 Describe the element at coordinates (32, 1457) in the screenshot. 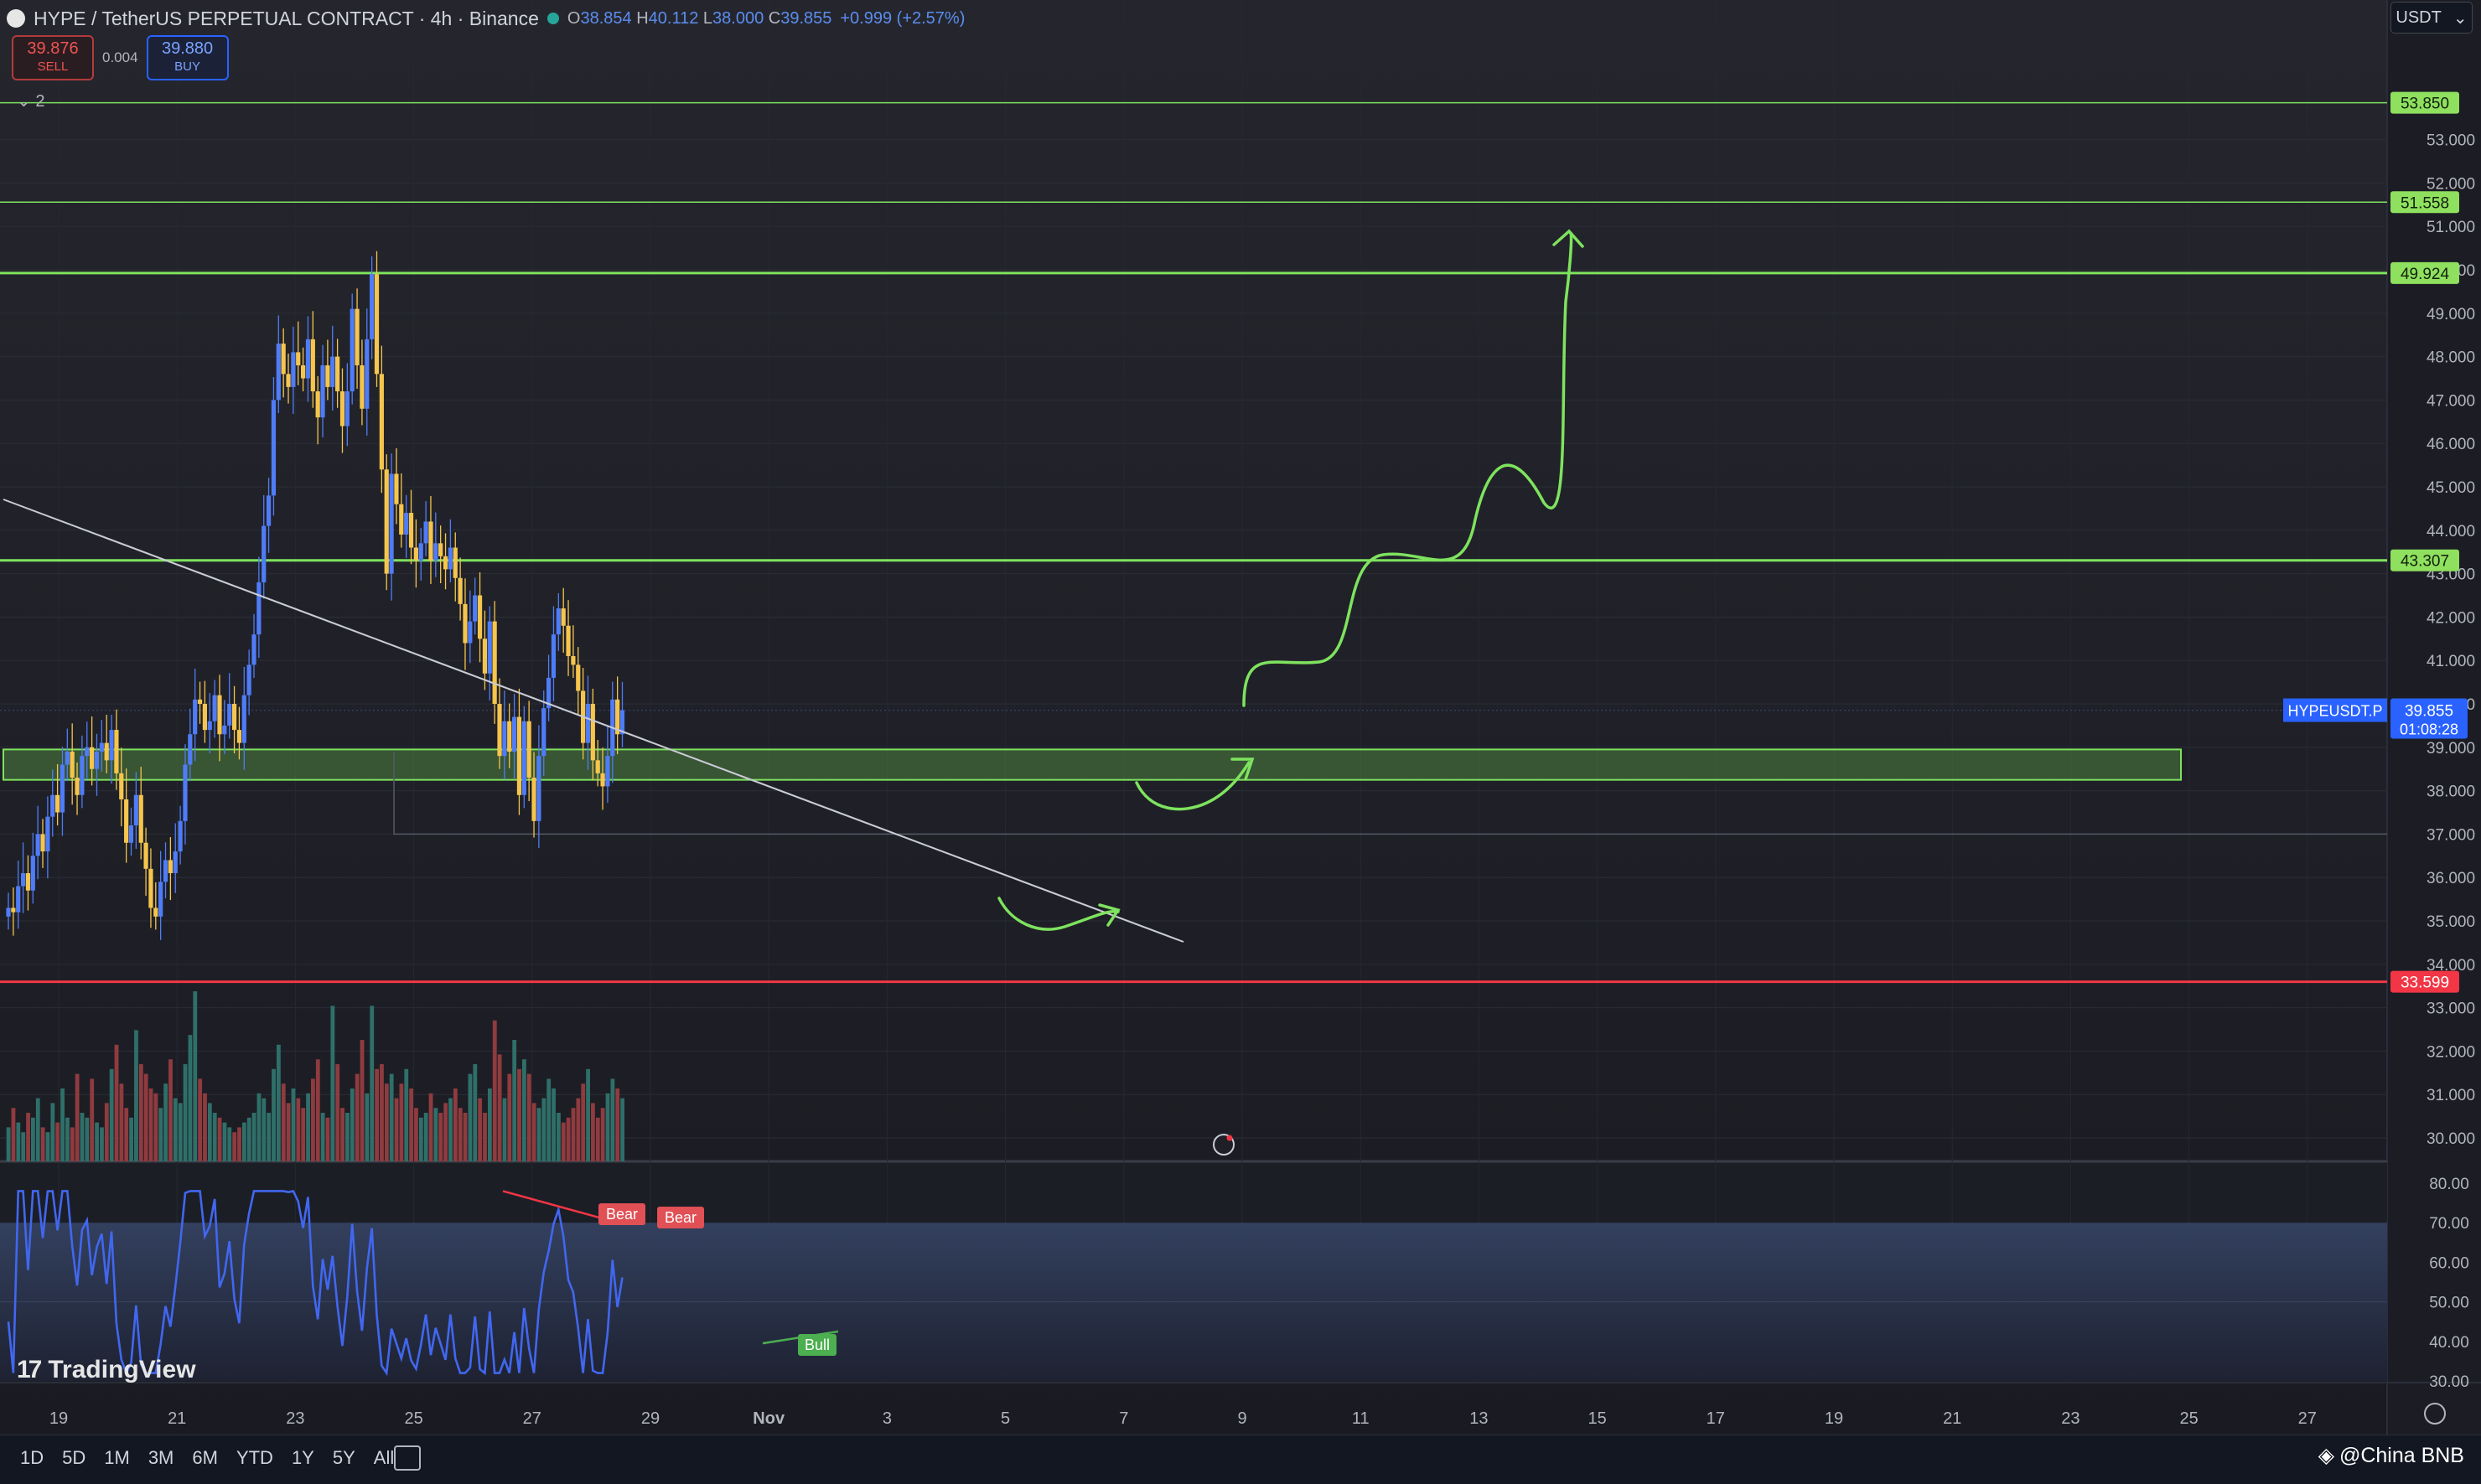

I see `range-button-1d: 1D` at that location.